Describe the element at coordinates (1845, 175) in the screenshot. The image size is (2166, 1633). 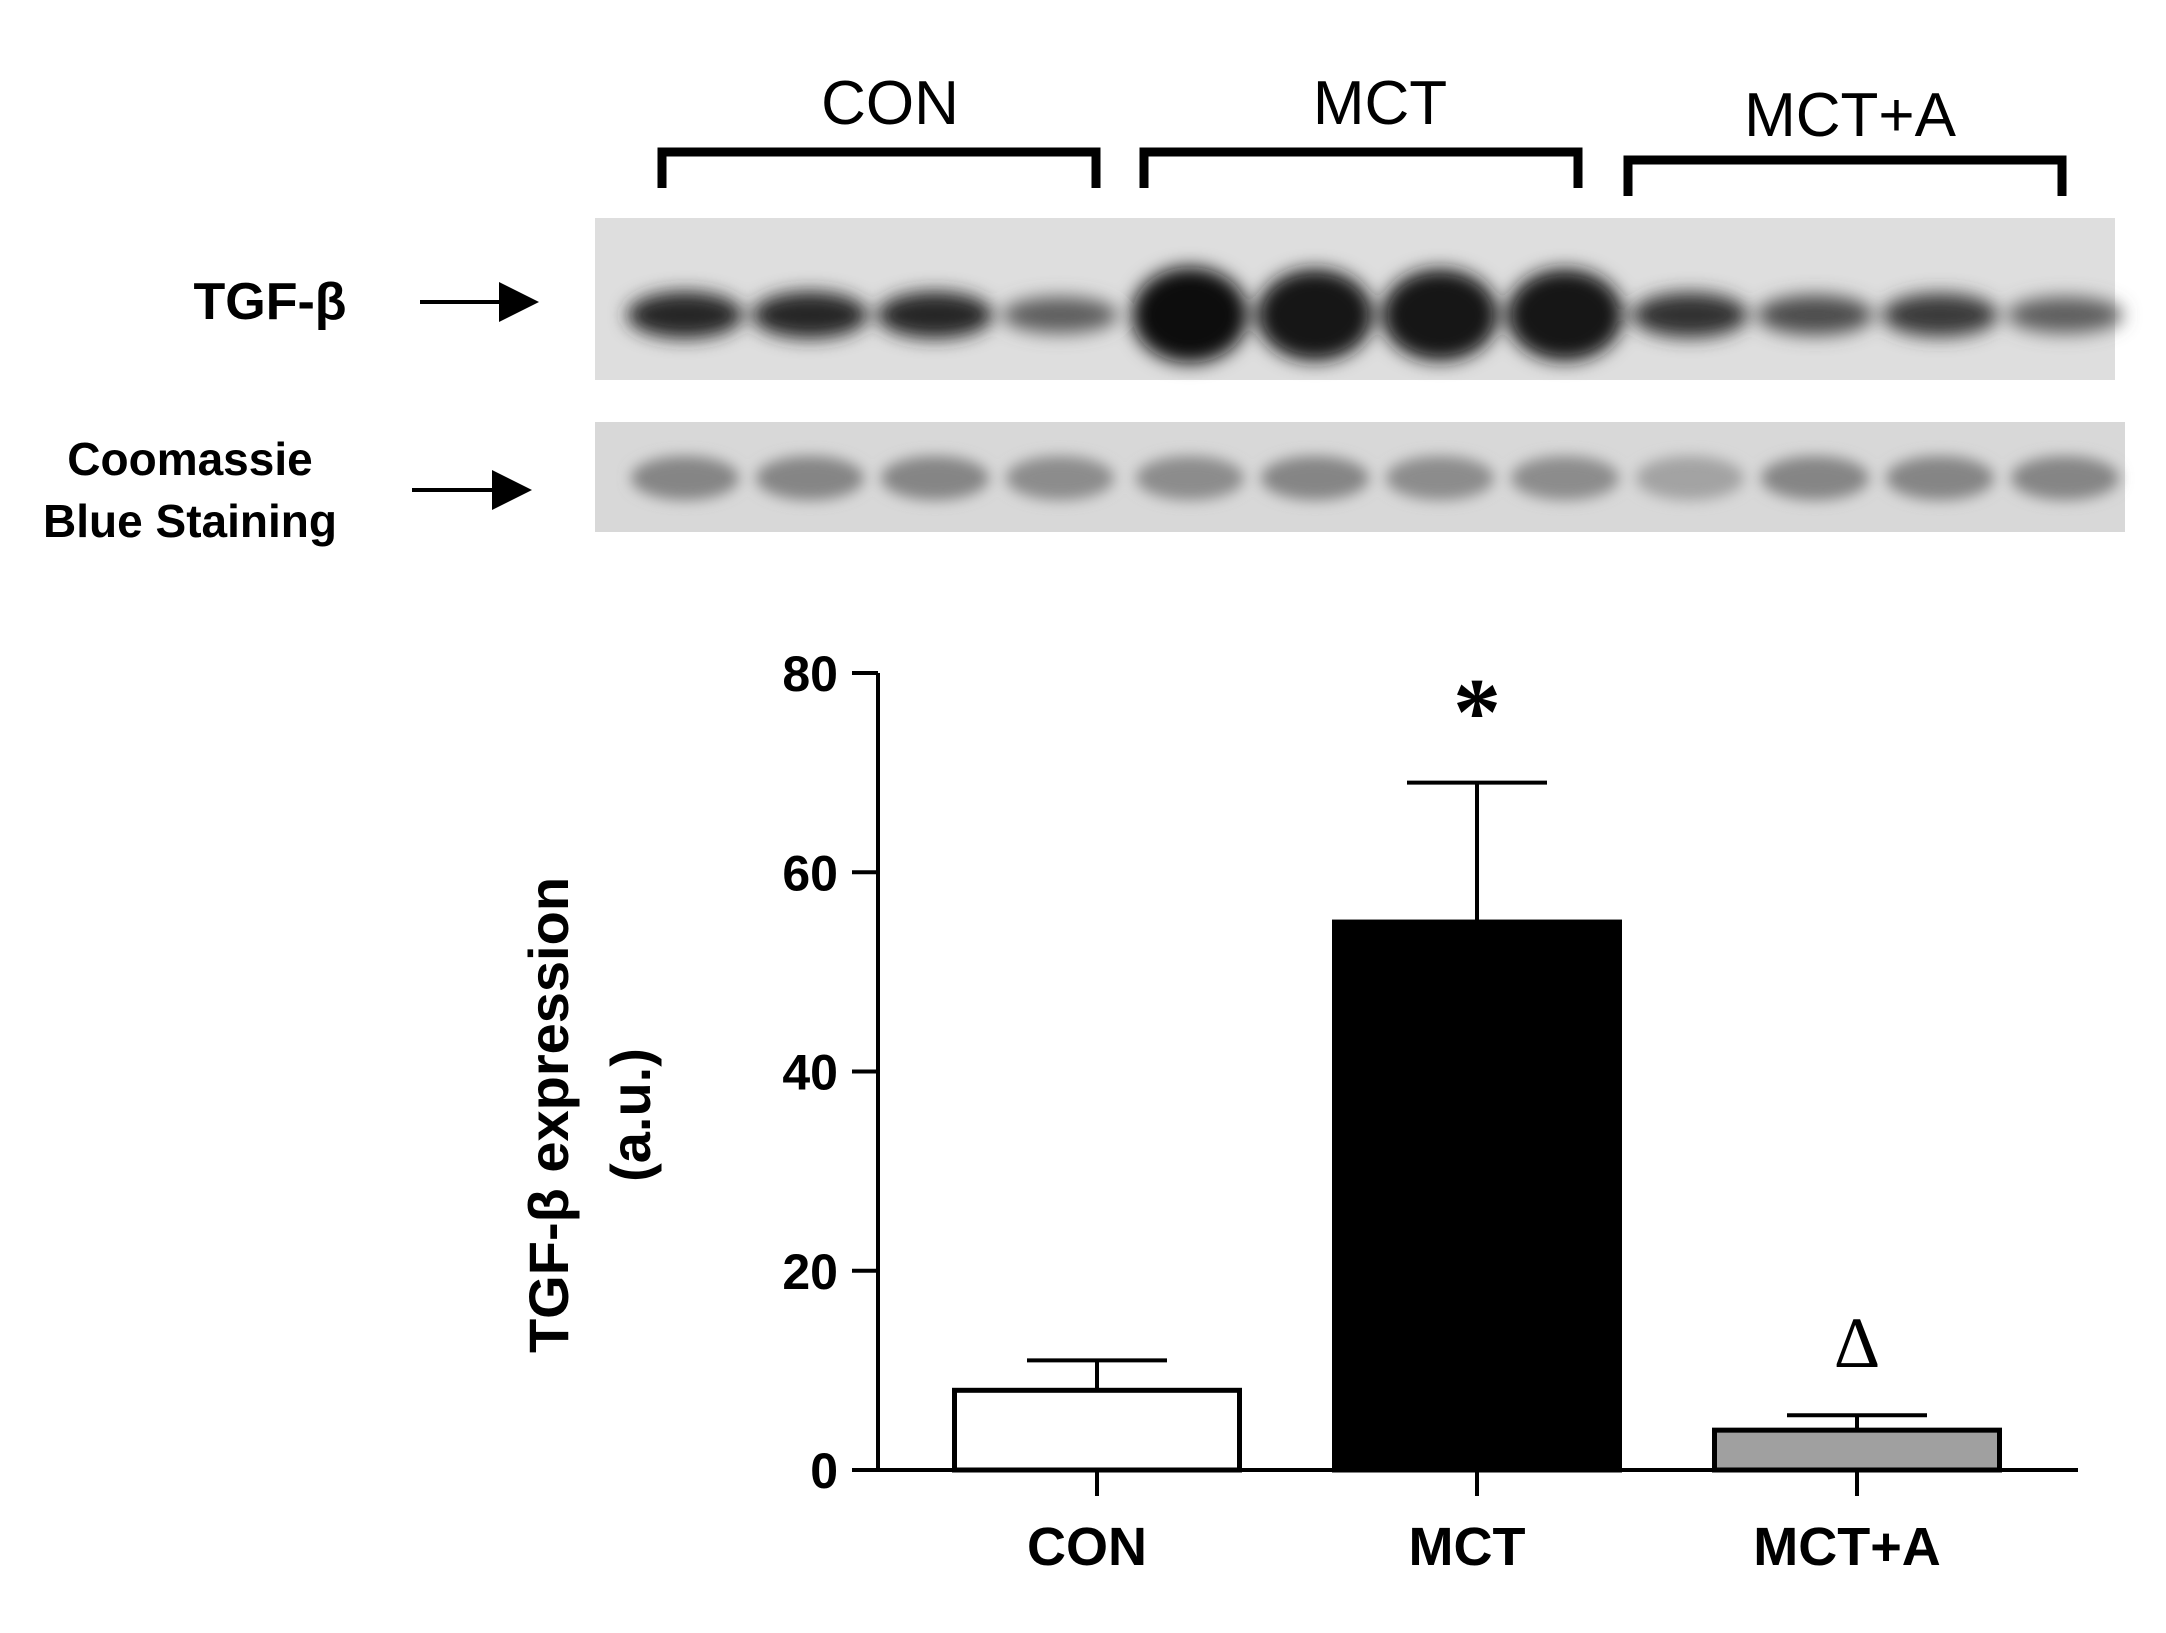
I see `bracket-mct-a` at that location.